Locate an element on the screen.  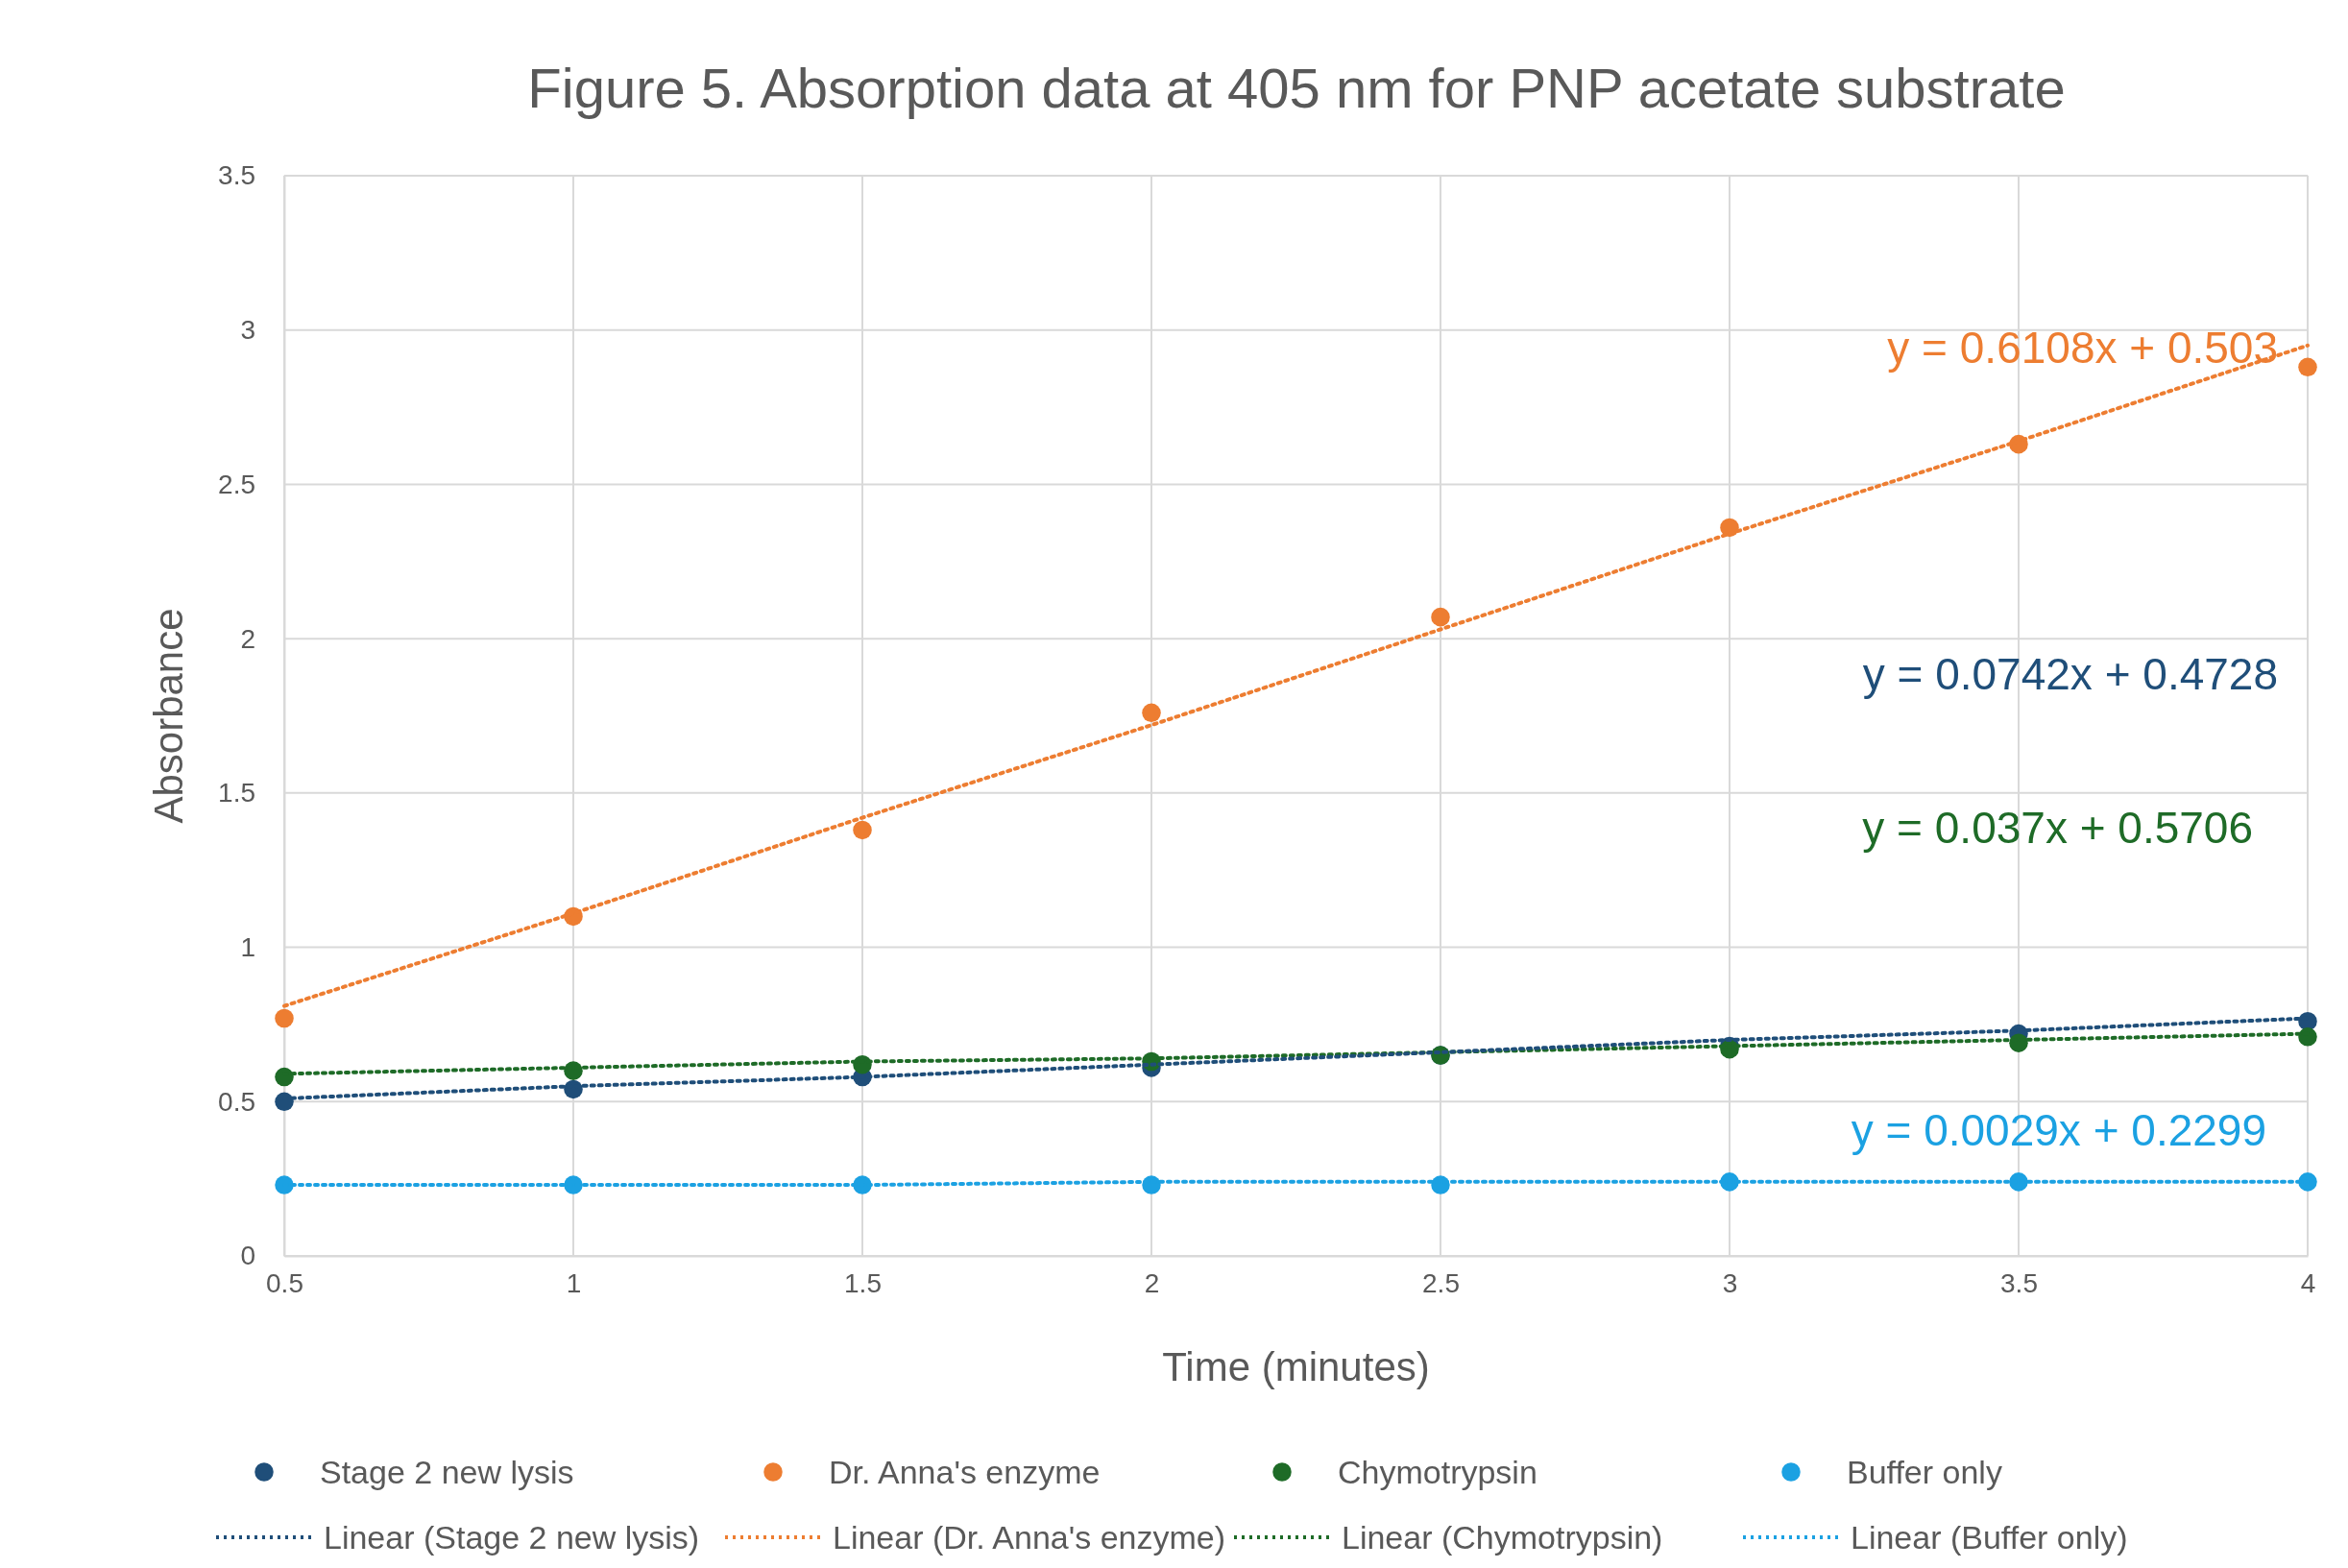
x-tick-label: 3 is located at coordinates (1730, 1282).